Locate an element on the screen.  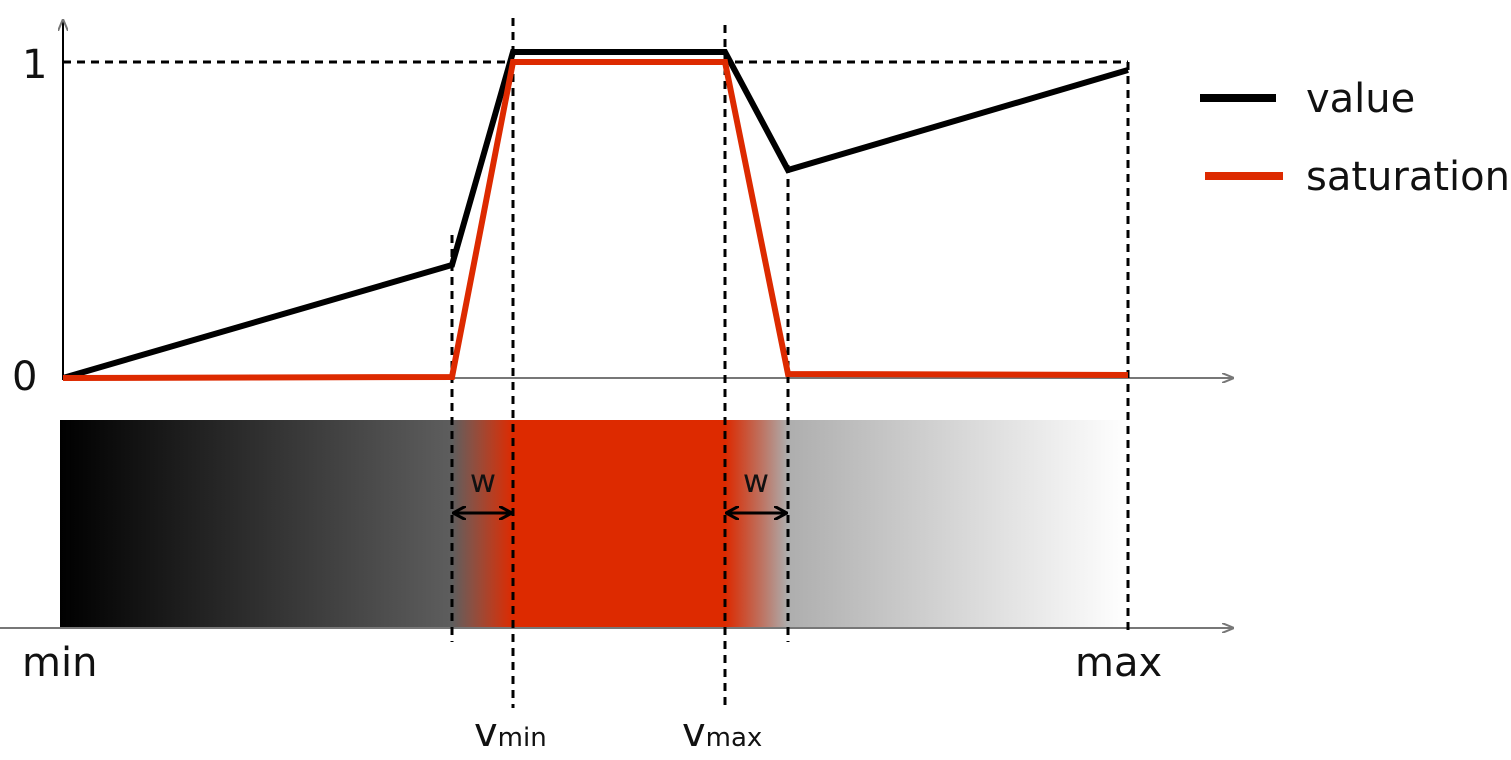
threshold-subscript: min is located at coordinates (522, 738).